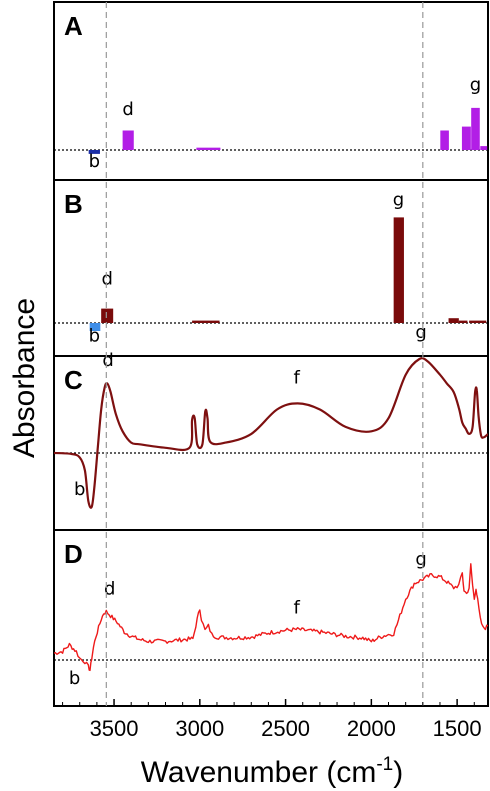 The height and width of the screenshot is (791, 490). I want to click on panel-label-C: C, so click(73, 380).